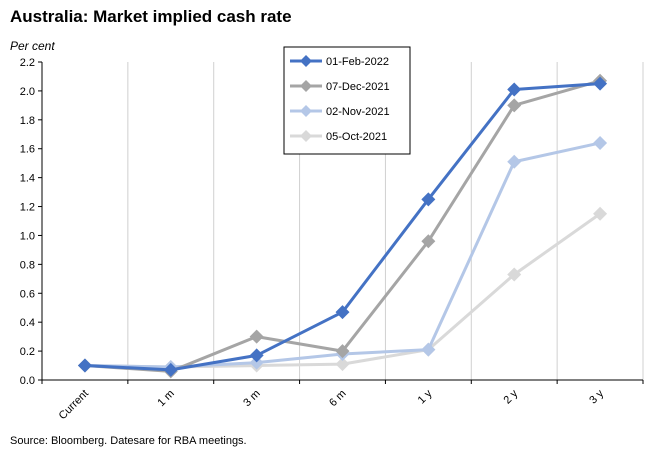 This screenshot has width=650, height=455. I want to click on x-tick-label: 1 y, so click(425, 396).